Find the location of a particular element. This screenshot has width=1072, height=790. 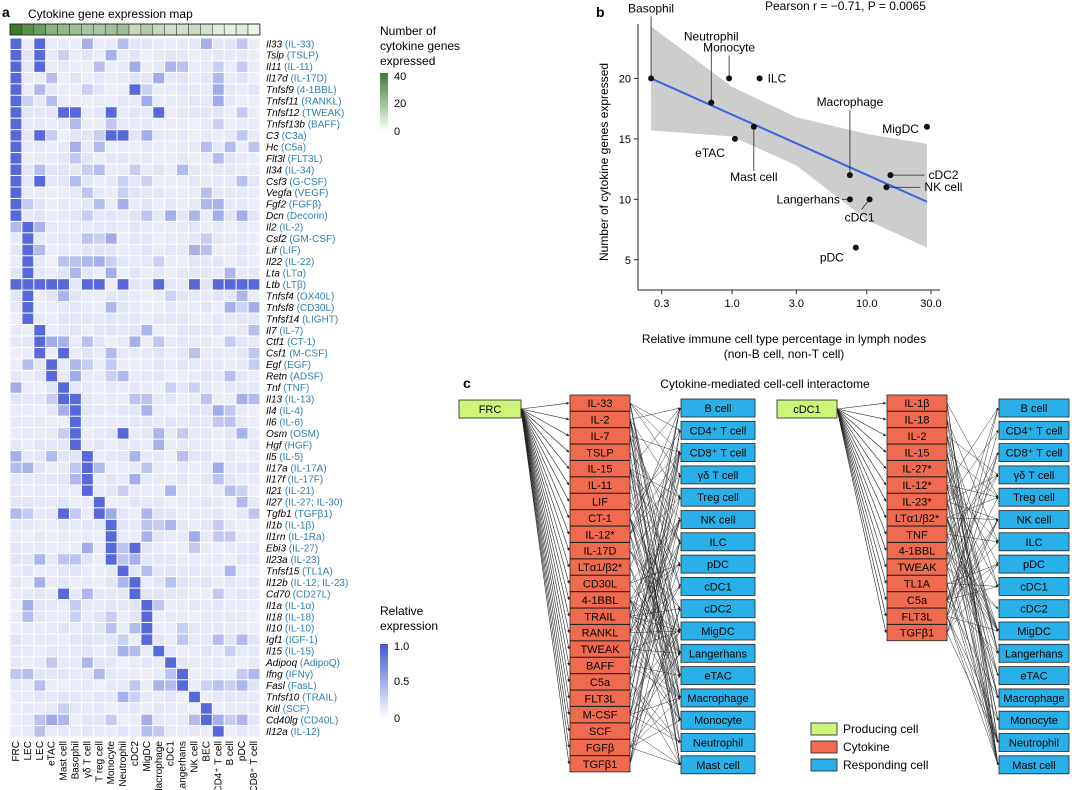

protein-name: (GM-CSF) is located at coordinates (311, 239).